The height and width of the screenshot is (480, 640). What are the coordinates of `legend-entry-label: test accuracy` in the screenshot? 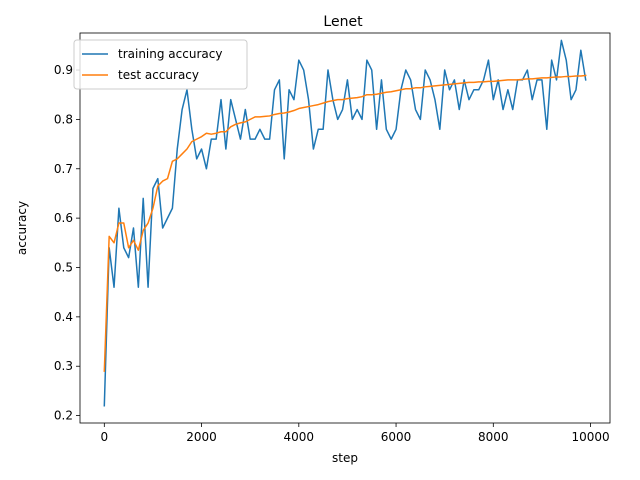 It's located at (158, 75).